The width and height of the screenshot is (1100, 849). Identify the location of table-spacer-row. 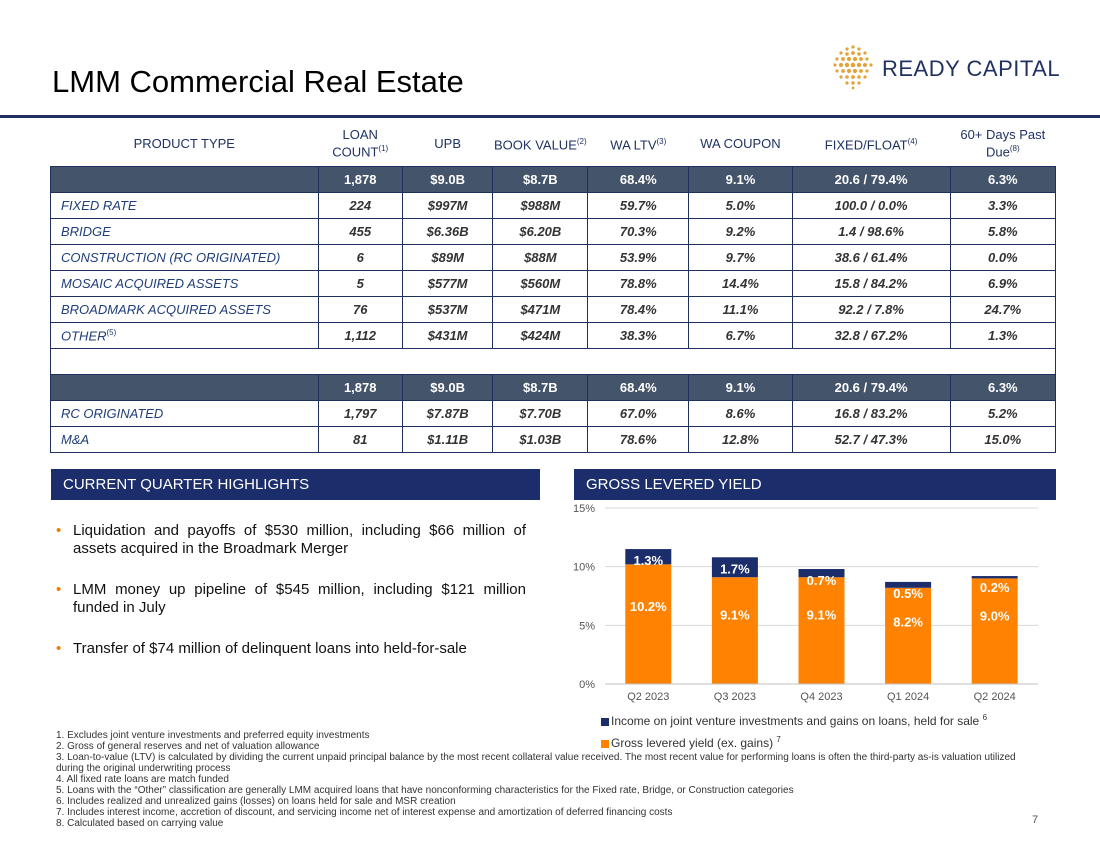
(553, 361).